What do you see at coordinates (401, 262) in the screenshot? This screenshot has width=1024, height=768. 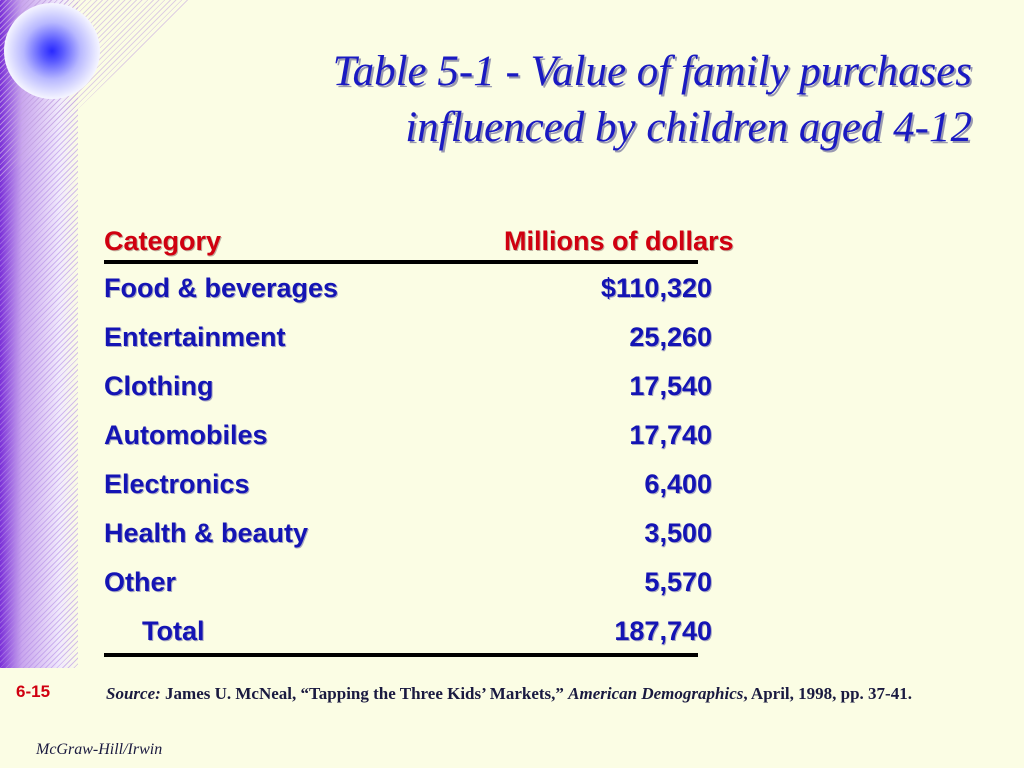 I see `header-rule` at bounding box center [401, 262].